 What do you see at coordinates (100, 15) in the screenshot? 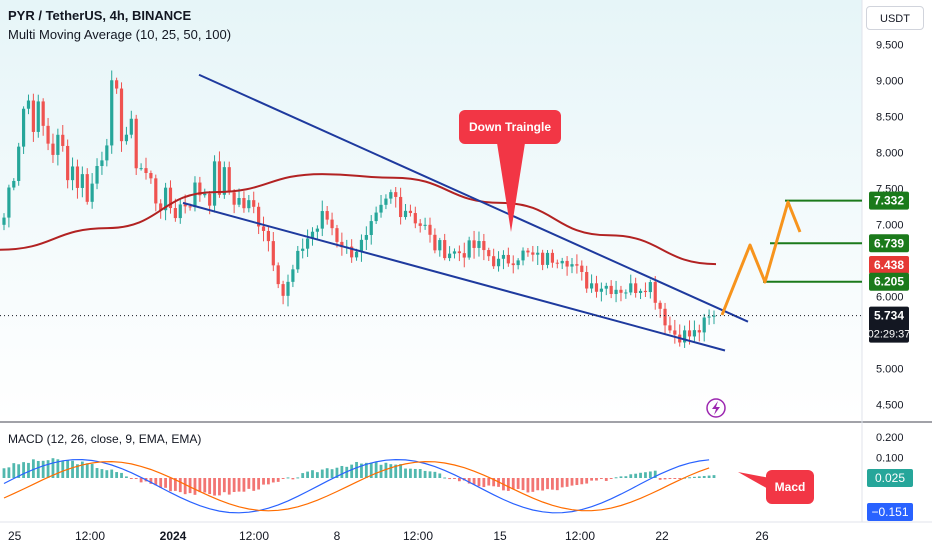
I see `symbol-title: PYR / TetherUS, 4h, BINANCE` at bounding box center [100, 15].